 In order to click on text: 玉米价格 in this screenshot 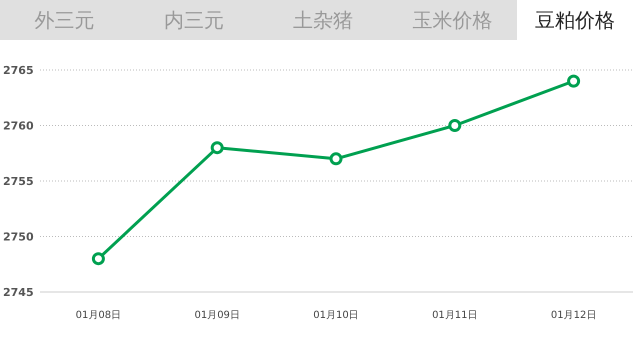, I will do `click(452, 20)`.